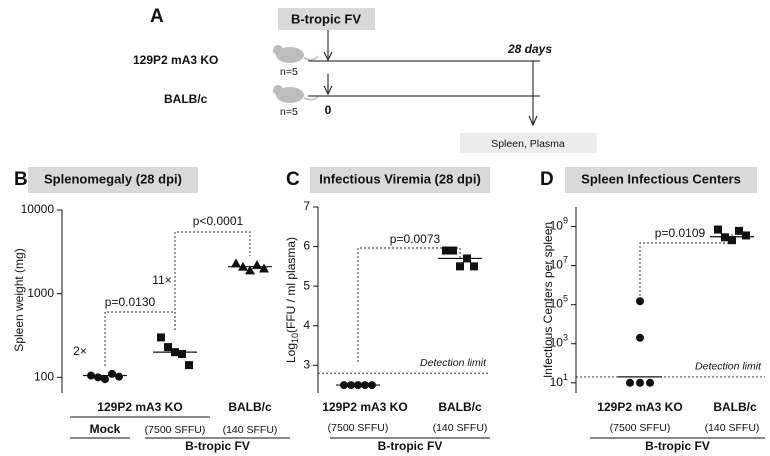 This screenshot has width=770, height=456. I want to click on tick-exponent: 7, so click(565, 260).